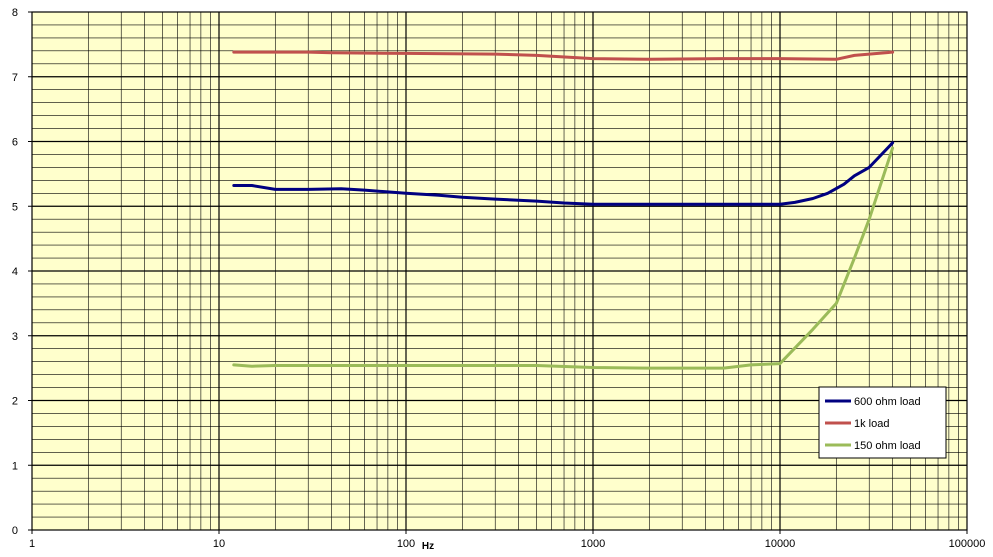  Describe the element at coordinates (780, 544) in the screenshot. I see `x-tick-label: 10000` at that location.